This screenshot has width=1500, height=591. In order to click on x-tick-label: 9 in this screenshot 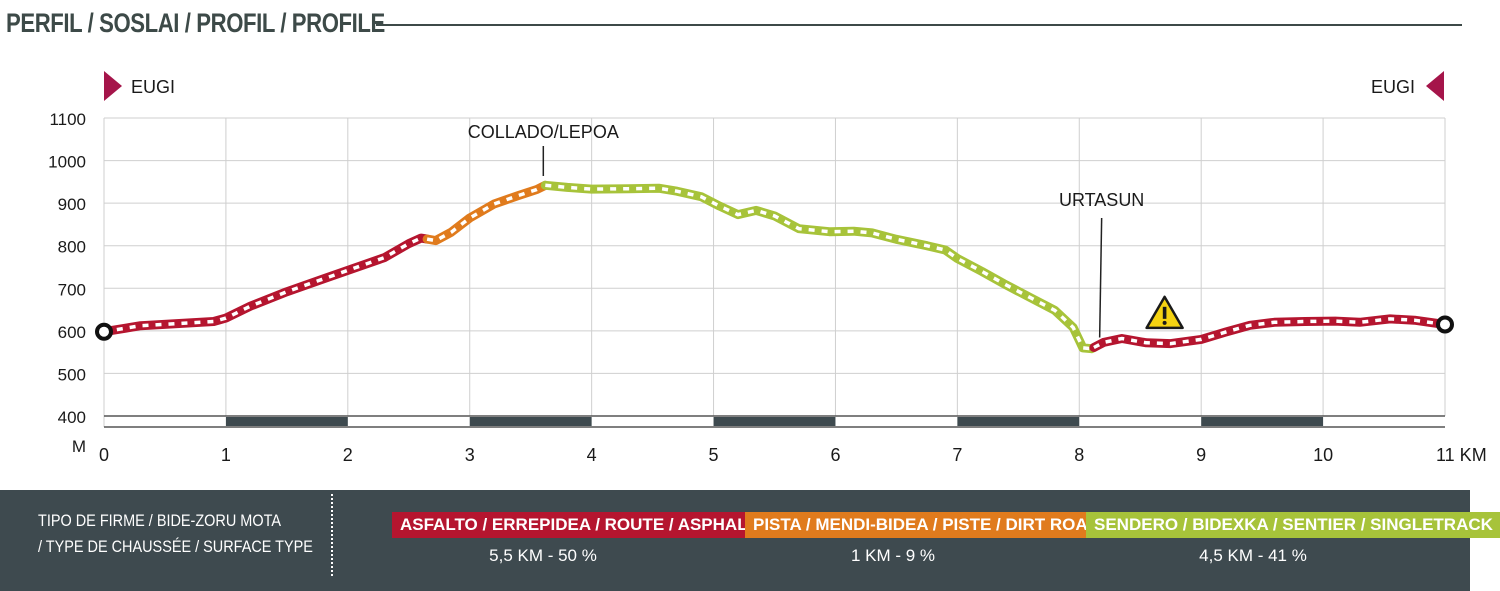, I will do `click(1201, 455)`.